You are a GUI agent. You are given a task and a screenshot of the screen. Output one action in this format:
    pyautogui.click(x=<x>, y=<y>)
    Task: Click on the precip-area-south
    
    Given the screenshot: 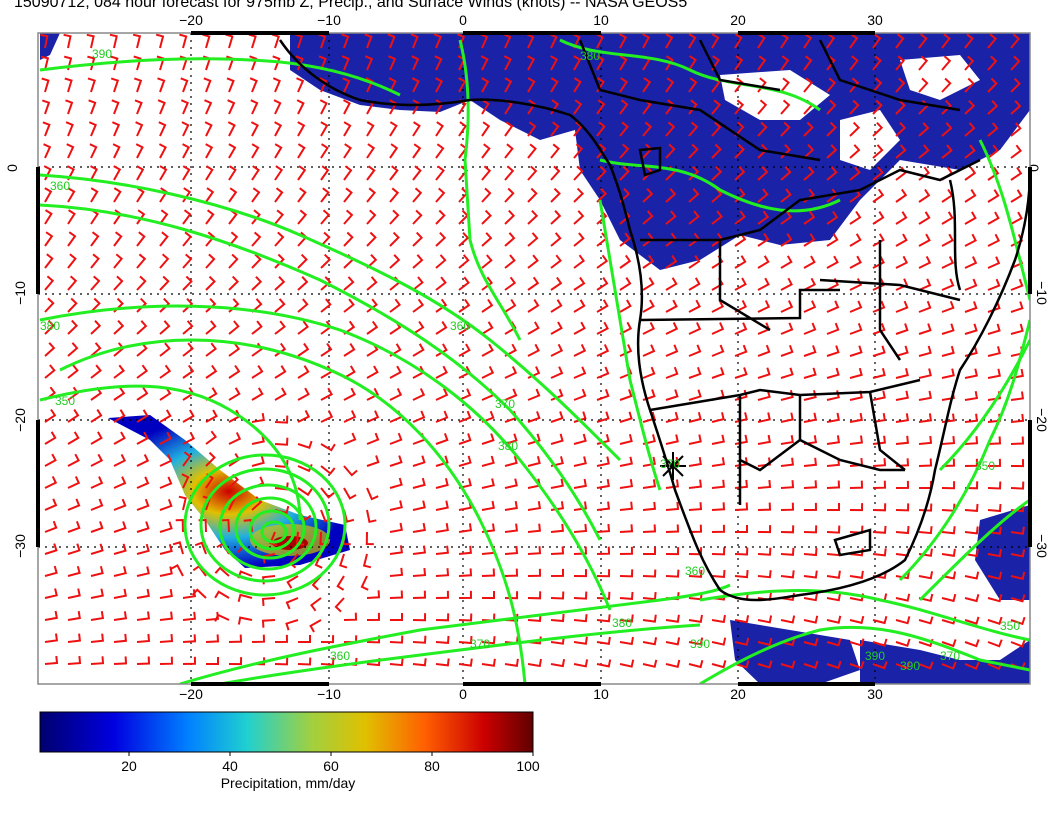 What is the action you would take?
    pyautogui.click(x=795, y=652)
    